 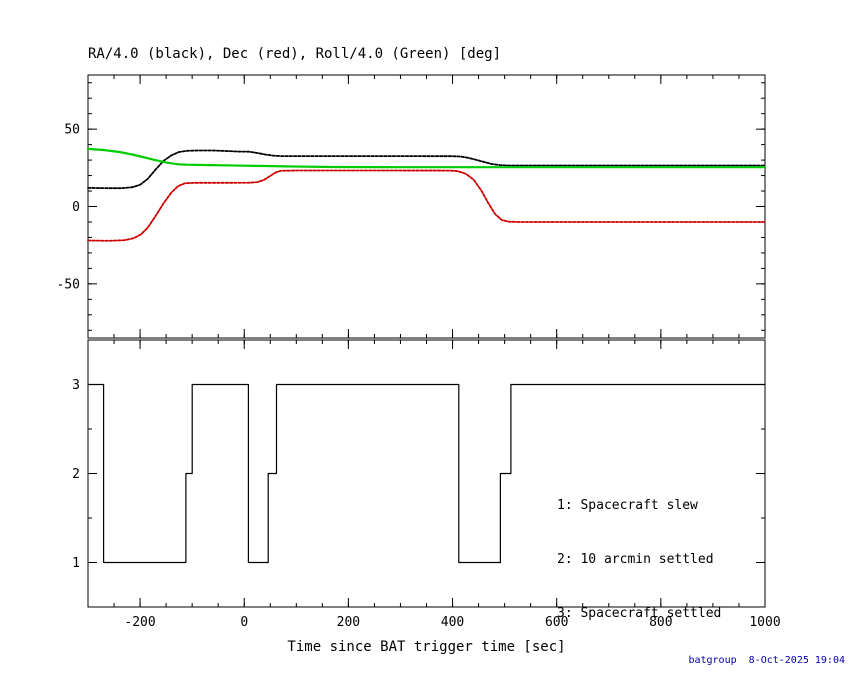 What do you see at coordinates (660, 622) in the screenshot?
I see `x-tick-label: 800` at bounding box center [660, 622].